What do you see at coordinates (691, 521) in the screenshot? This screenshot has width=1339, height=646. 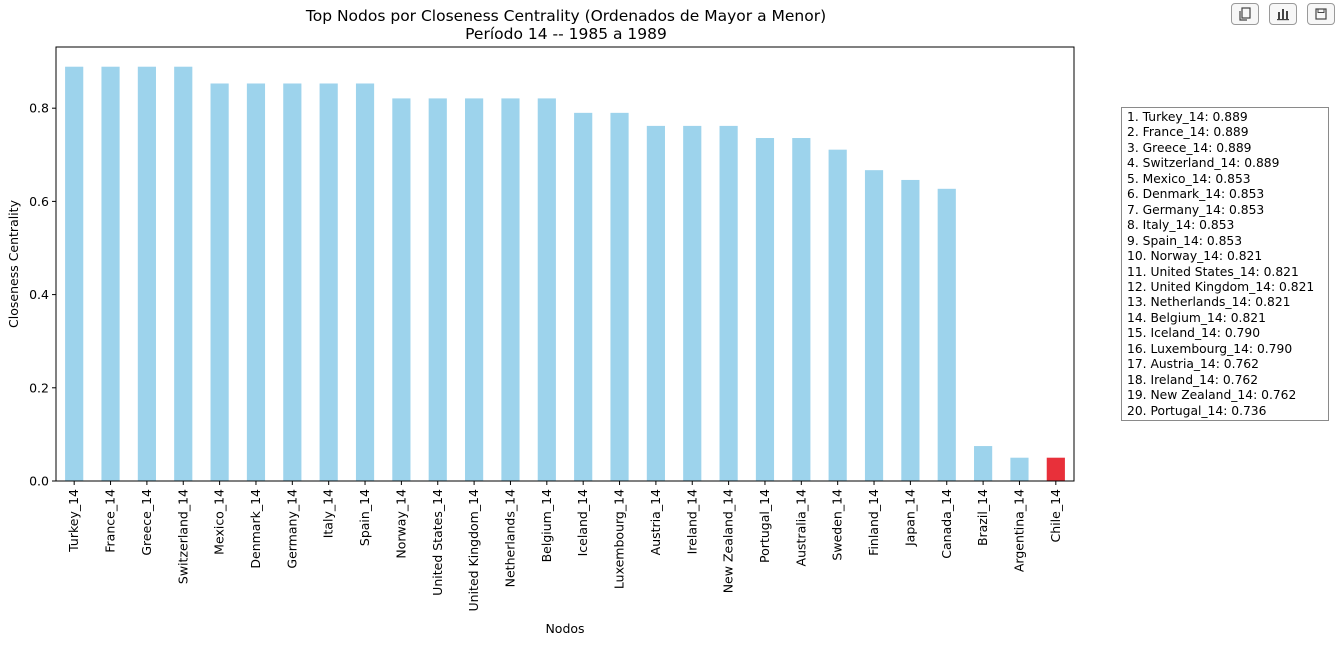 I see `x-tick-label: Ireland_14` at bounding box center [691, 521].